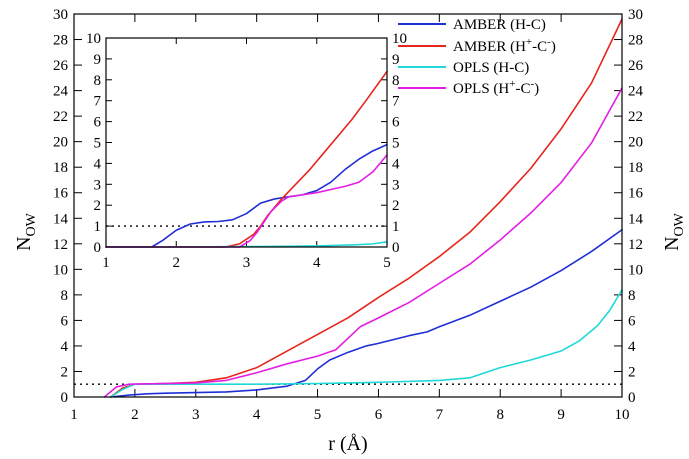  Describe the element at coordinates (672, 243) in the screenshot. I see `y-axis-title-main-right: N` at that location.